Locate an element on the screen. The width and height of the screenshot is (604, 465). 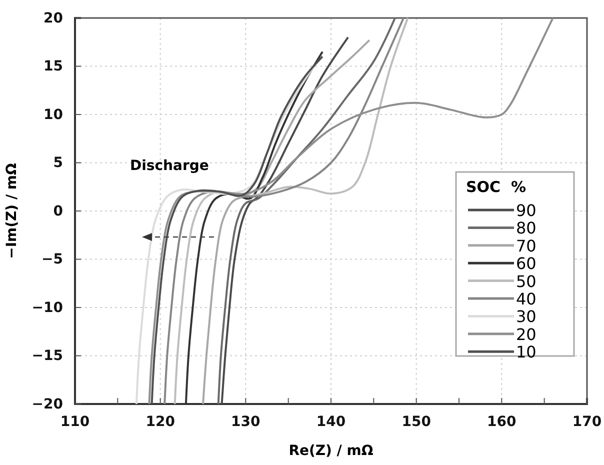
y-tick-label: 5 is located at coordinates (58, 163).